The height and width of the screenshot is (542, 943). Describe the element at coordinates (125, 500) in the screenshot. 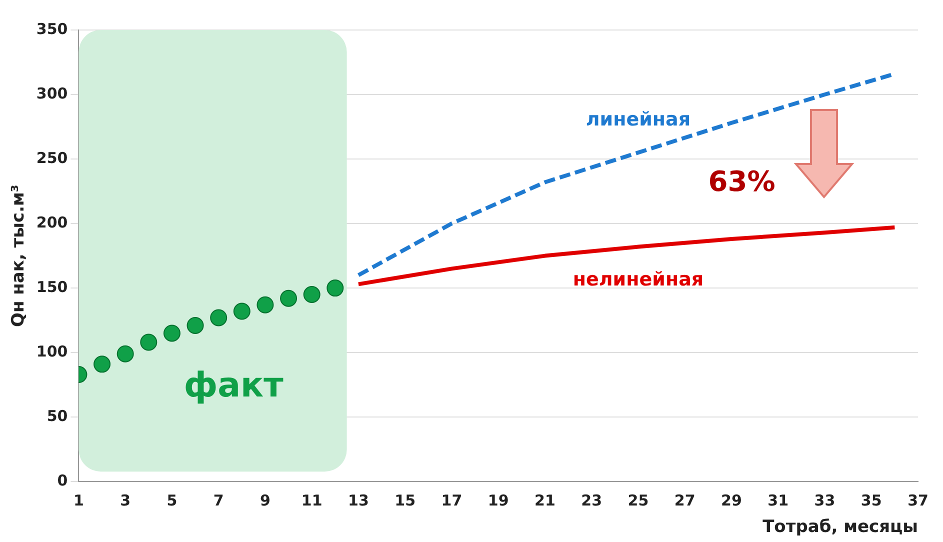

I see `x-tick-label: 3` at that location.